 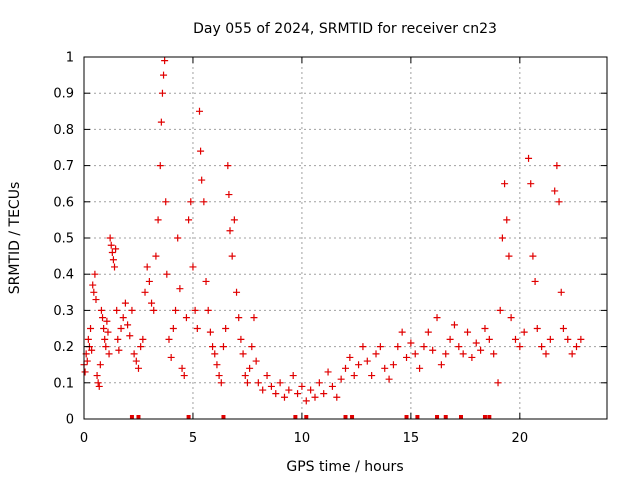 What do you see at coordinates (411, 438) in the screenshot?
I see `x-tick-label: 15` at bounding box center [411, 438].